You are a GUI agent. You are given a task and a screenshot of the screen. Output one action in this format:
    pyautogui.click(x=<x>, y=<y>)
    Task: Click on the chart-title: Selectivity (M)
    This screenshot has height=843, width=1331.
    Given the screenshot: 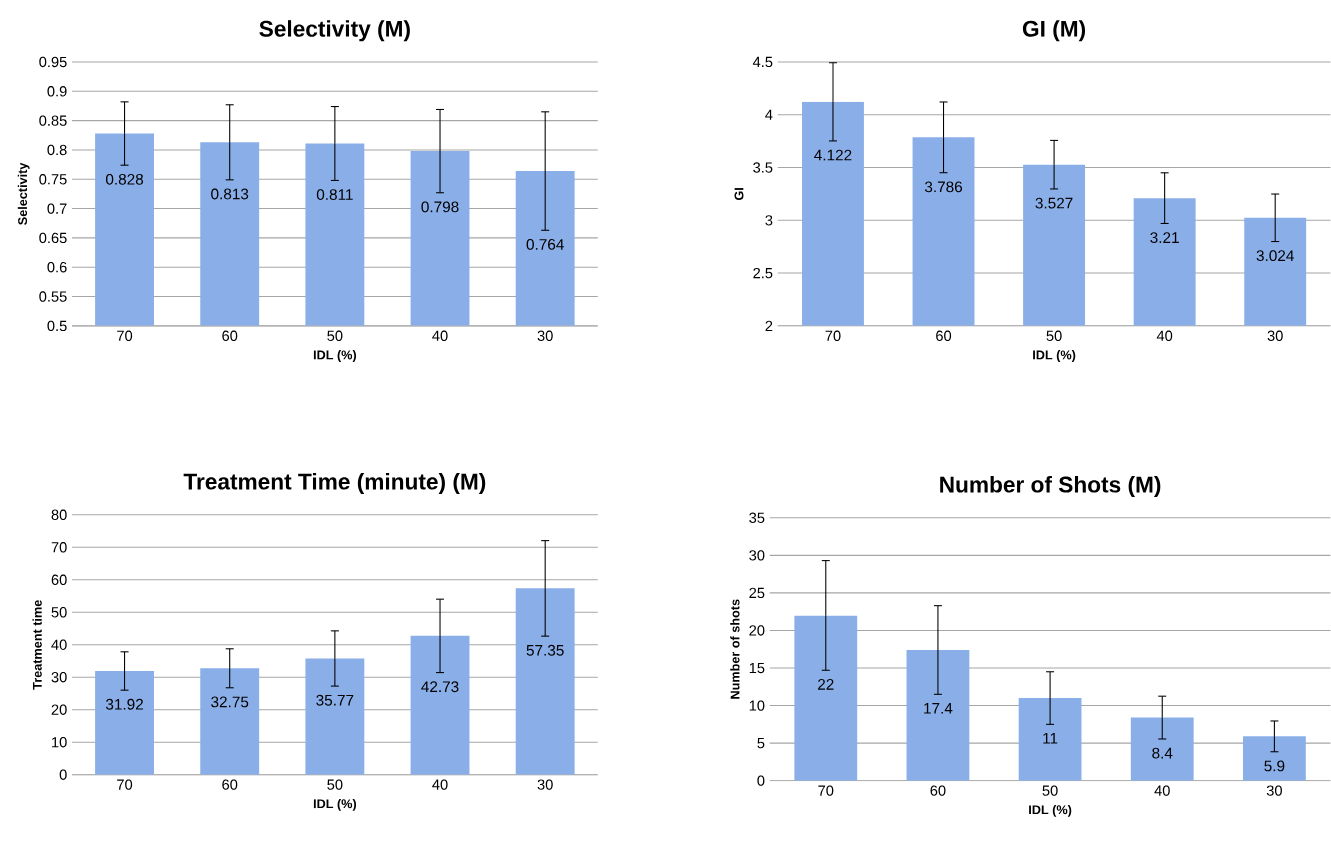 What is the action you would take?
    pyautogui.click(x=334, y=31)
    